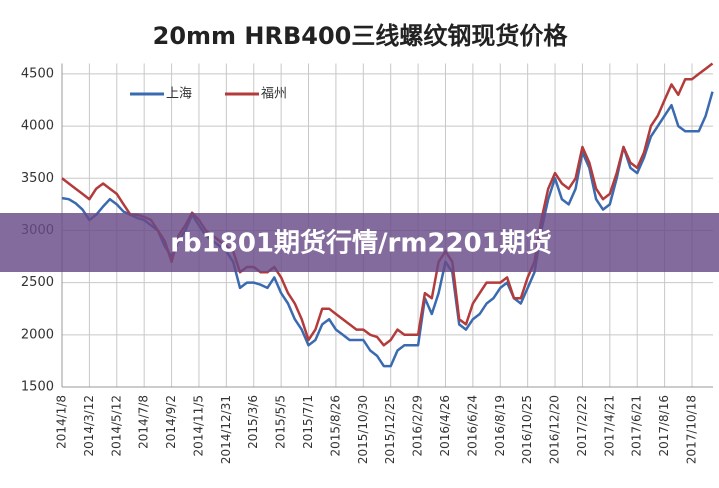  I want to click on y-tick-label: 1500, so click(37, 387).